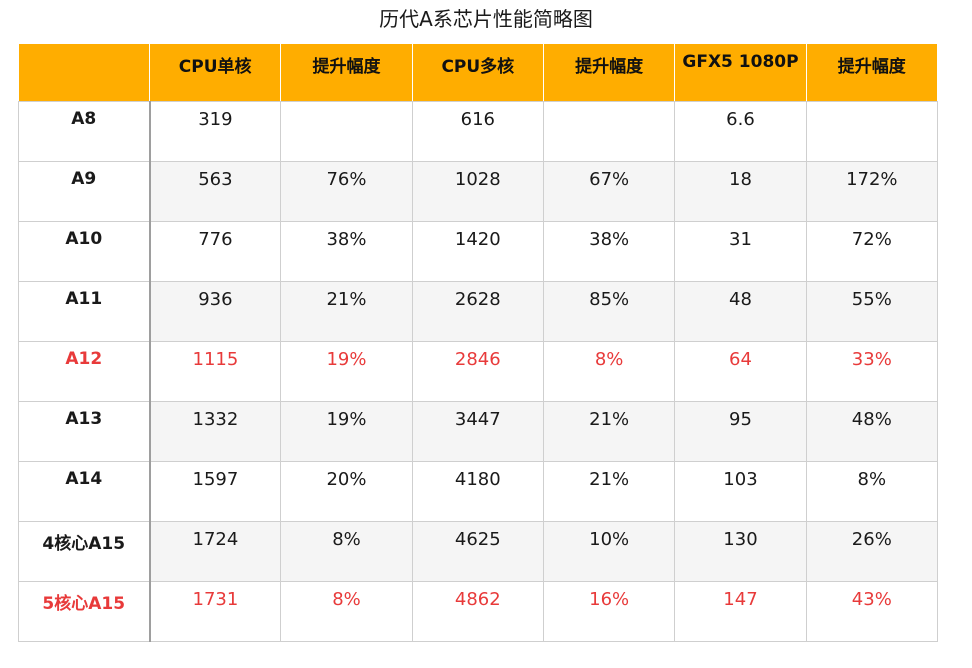 Image resolution: width=972 pixels, height=668 pixels. I want to click on cell-cpu-multi-gain: 38%, so click(609, 251).